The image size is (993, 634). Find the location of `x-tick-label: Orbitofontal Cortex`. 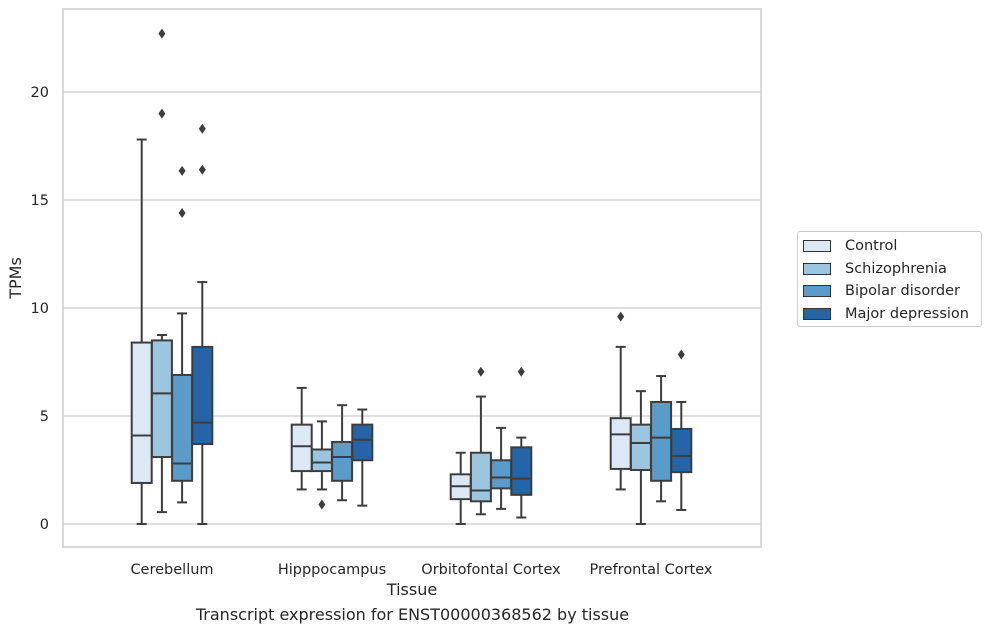

x-tick-label: Orbitofontal Cortex is located at coordinates (491, 570).